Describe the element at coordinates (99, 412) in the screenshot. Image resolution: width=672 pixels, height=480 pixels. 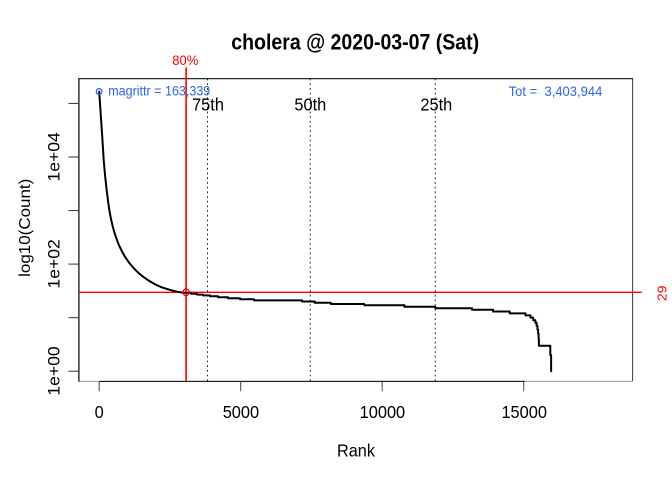
I see `svg-text: 0` at that location.